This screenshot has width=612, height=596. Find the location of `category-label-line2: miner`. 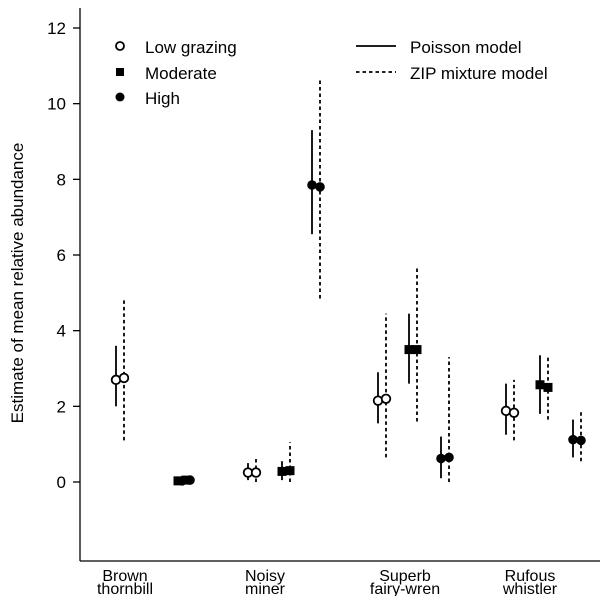

category-label-line2: miner is located at coordinates (265, 588).